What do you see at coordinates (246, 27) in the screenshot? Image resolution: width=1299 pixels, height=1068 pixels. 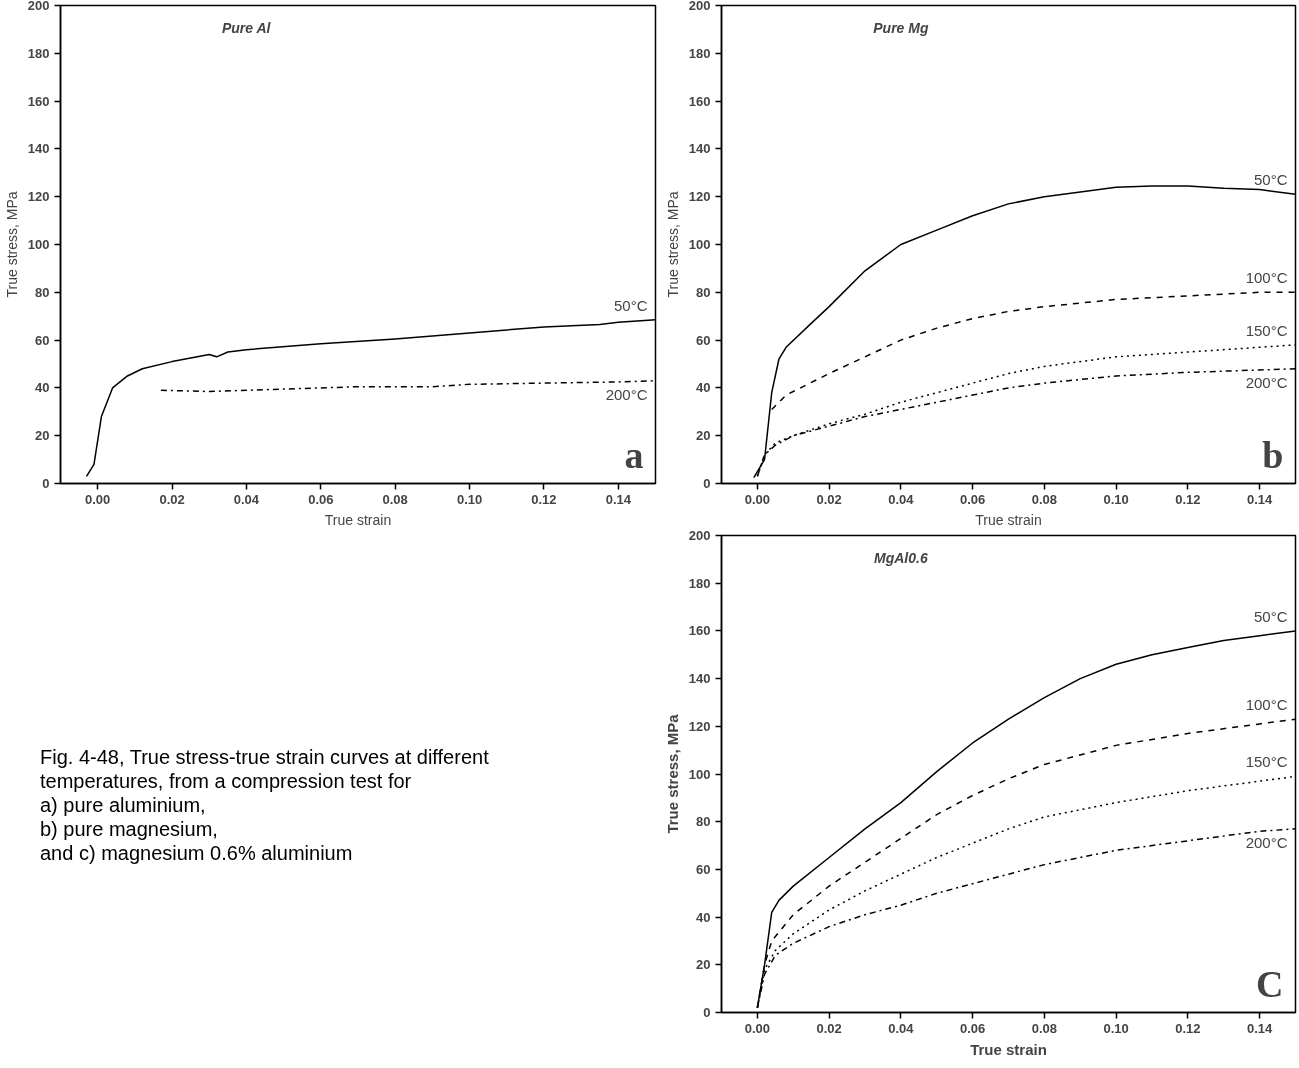 I see `text: Pure Al` at bounding box center [246, 27].